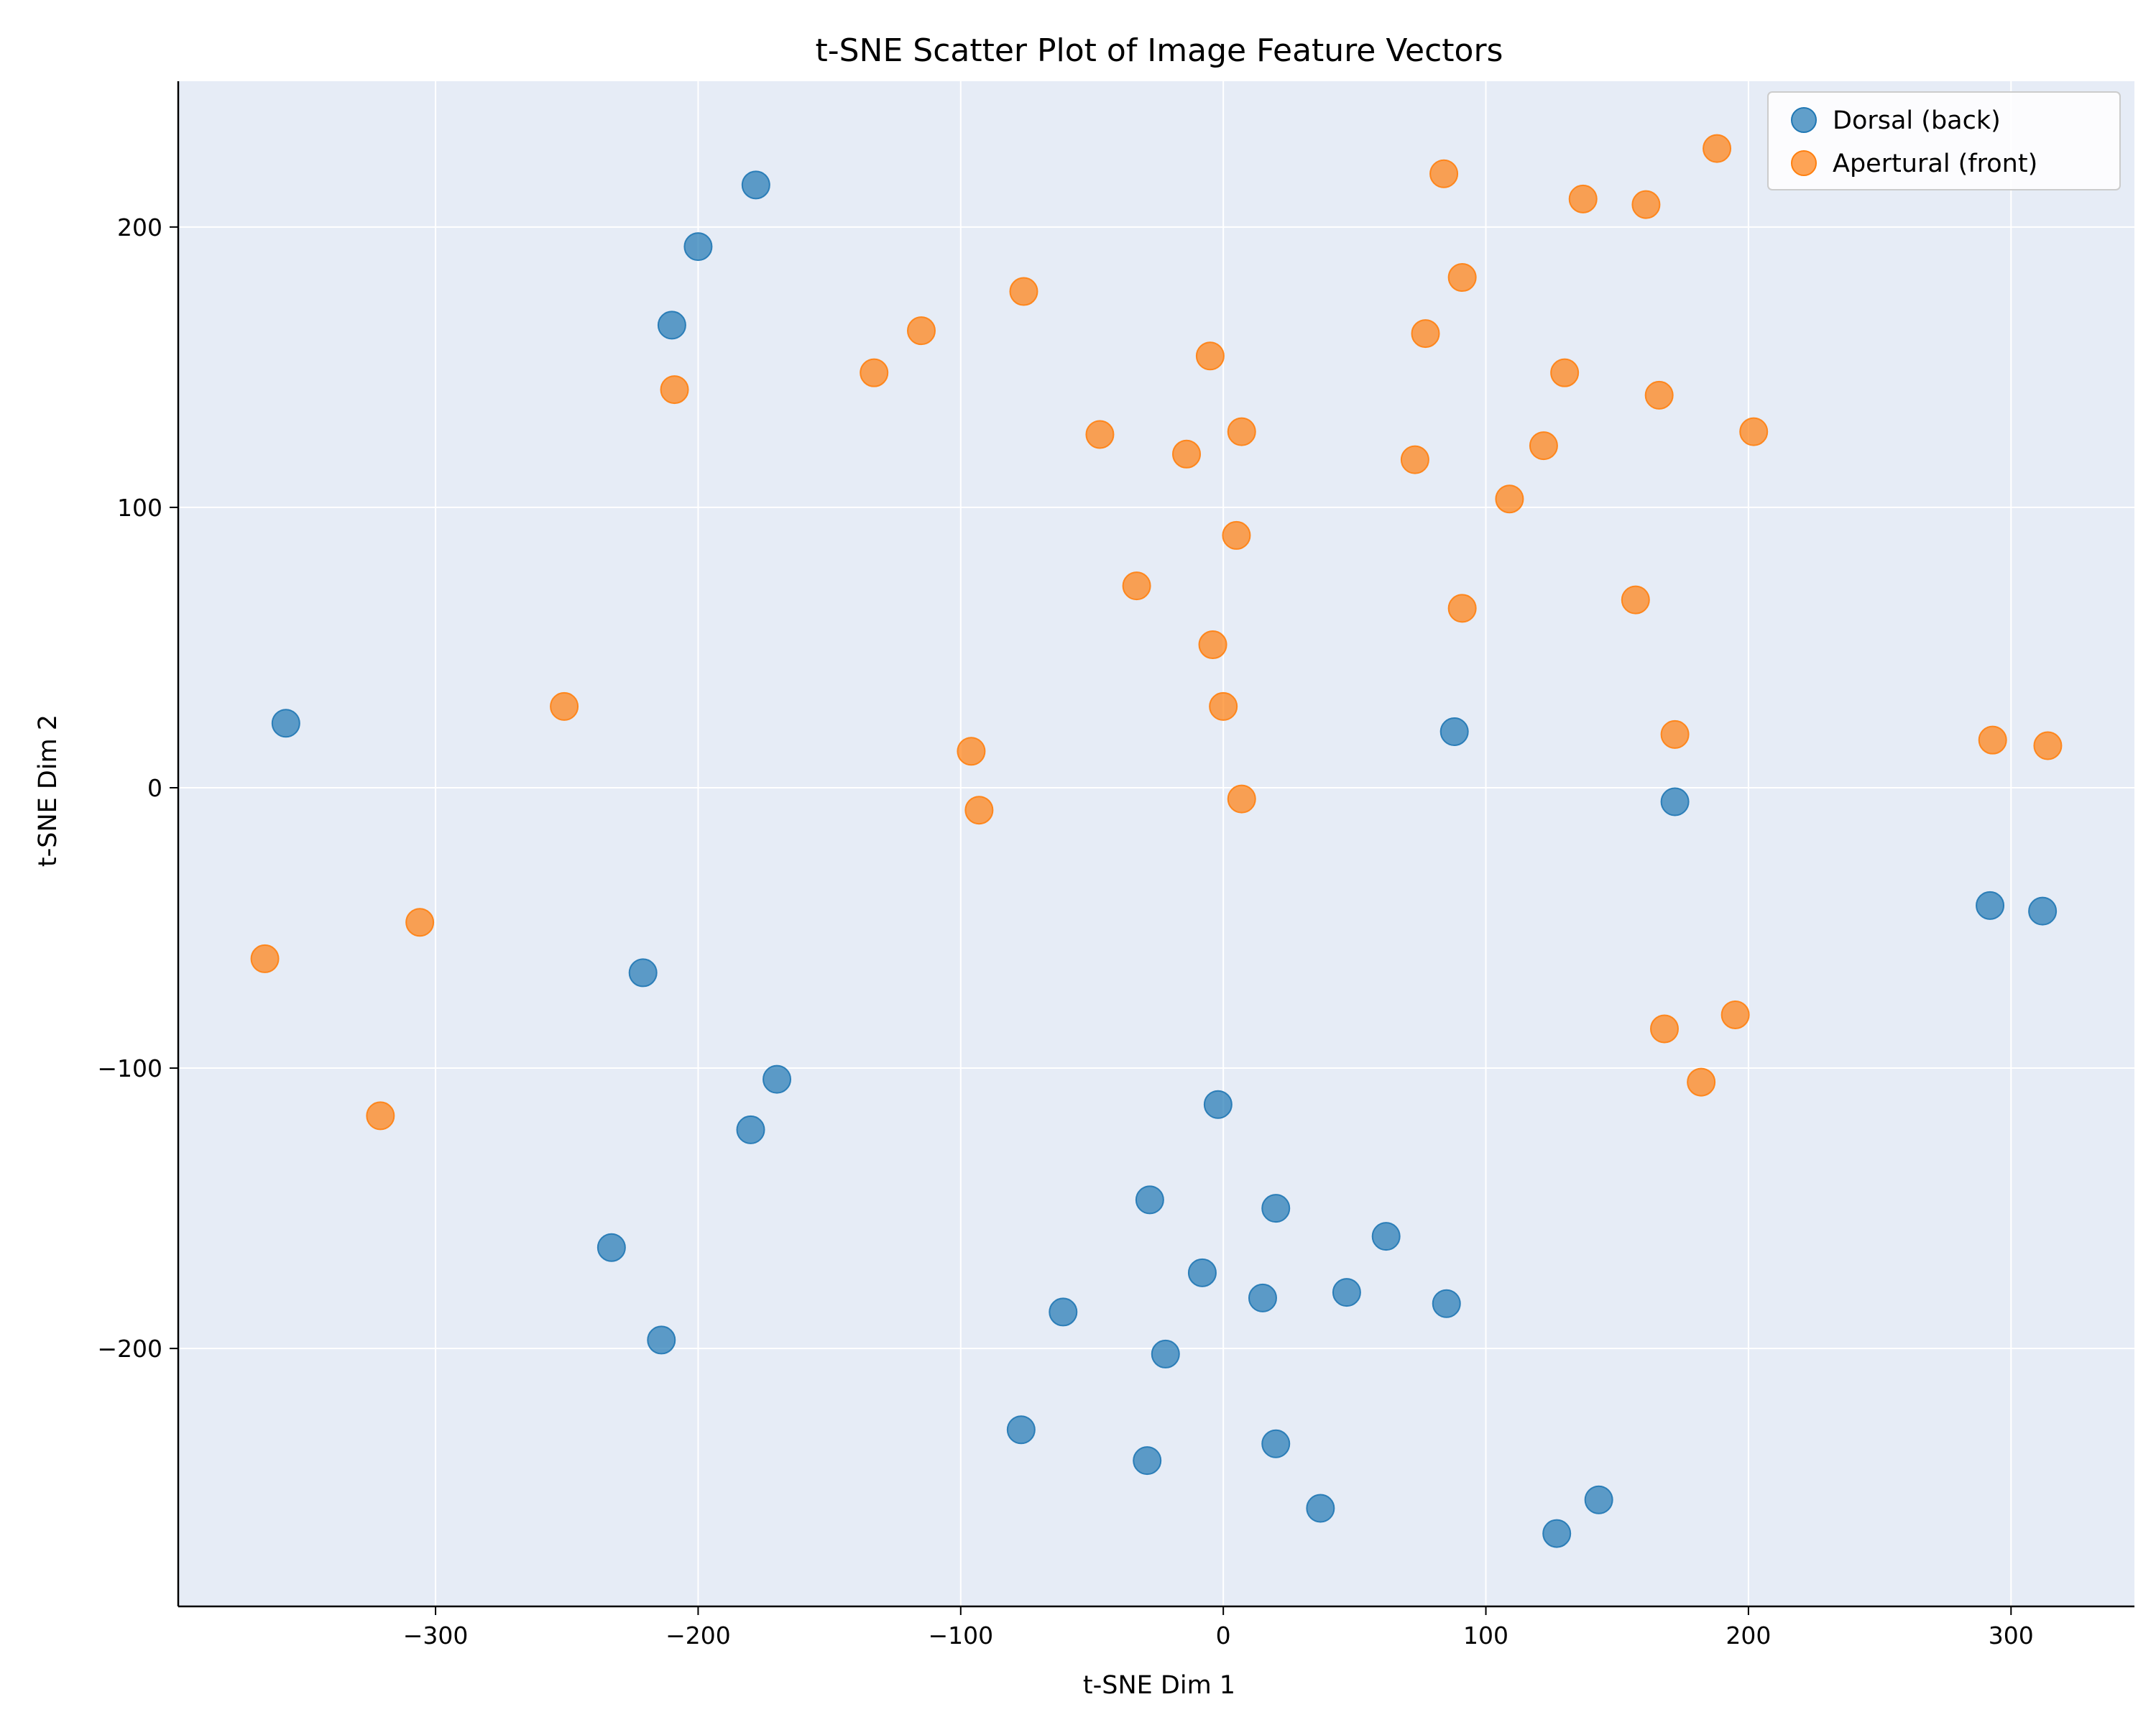 The width and height of the screenshot is (2156, 1725). What do you see at coordinates (1159, 1685) in the screenshot?
I see `x-axis-label: t-SNE Dim 1` at bounding box center [1159, 1685].